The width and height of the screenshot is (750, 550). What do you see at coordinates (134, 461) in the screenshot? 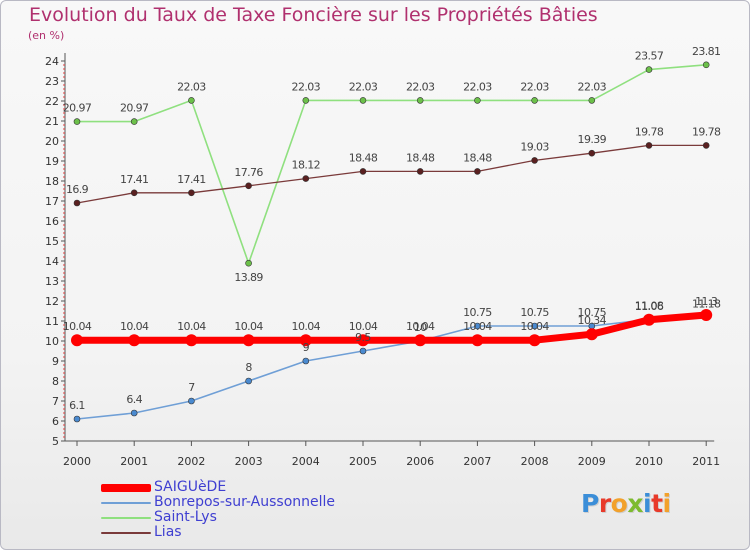
I see `x-tick-label: 2001` at bounding box center [134, 461].